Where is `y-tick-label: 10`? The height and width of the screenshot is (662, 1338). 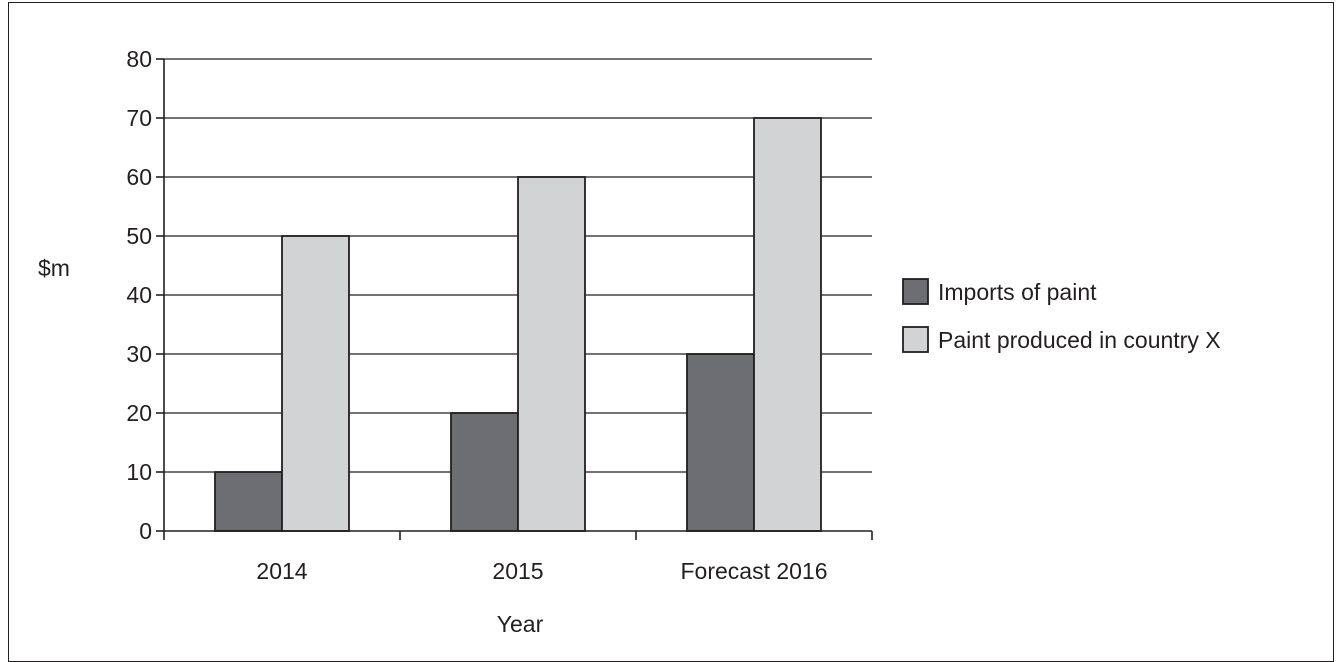
y-tick-label: 10 is located at coordinates (139, 472).